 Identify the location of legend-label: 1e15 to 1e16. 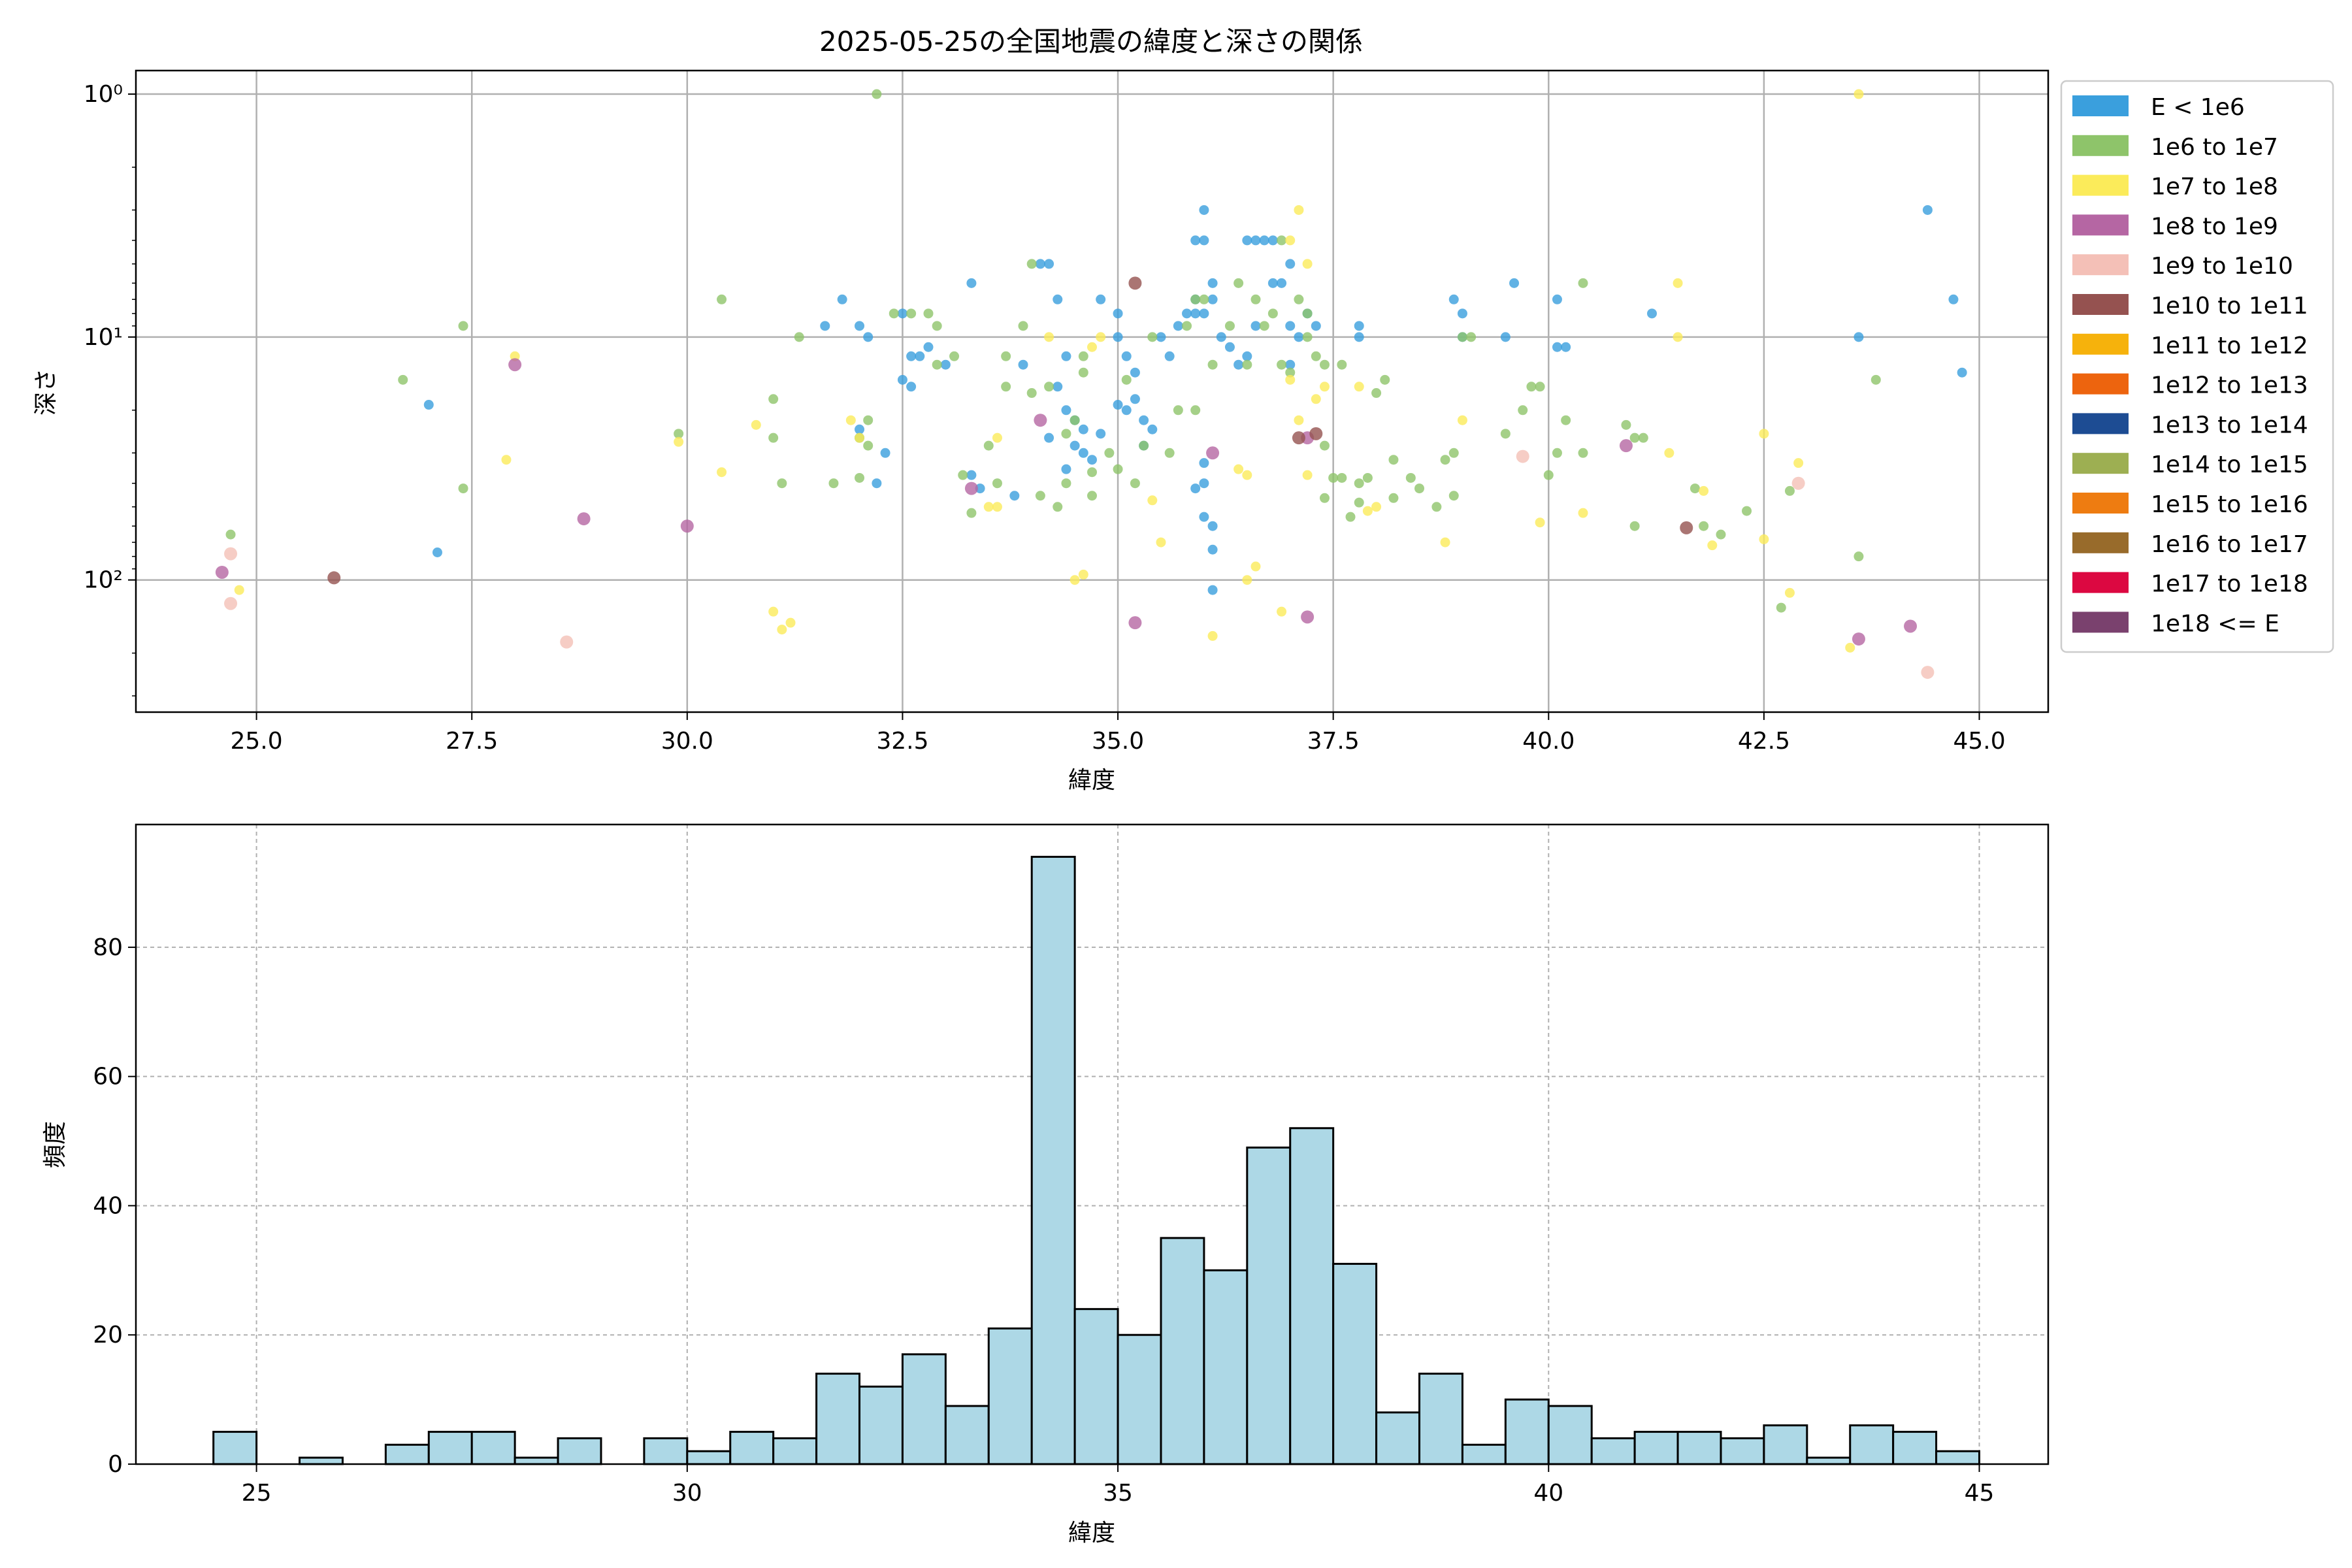
(2229, 504).